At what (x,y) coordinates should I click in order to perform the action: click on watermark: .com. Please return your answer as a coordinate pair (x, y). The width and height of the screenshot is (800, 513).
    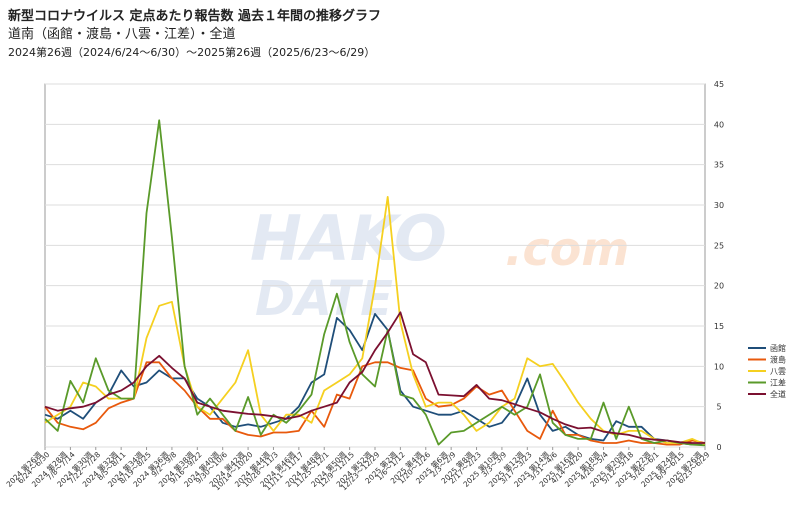
    Looking at the image, I should click on (567, 249).